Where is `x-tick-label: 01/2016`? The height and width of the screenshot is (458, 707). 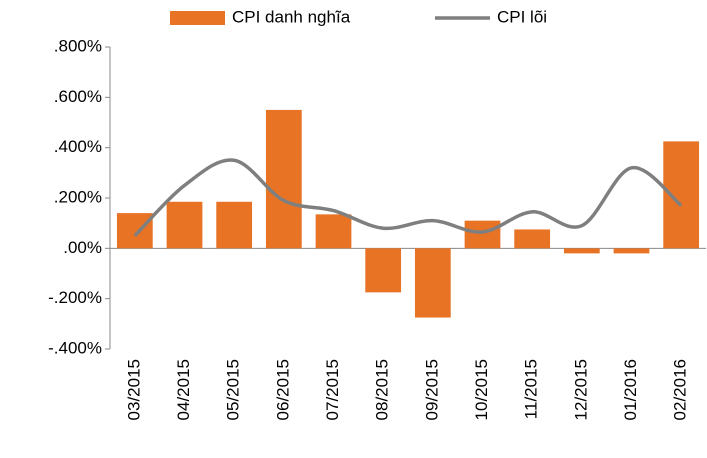 x-tick-label: 01/2016 is located at coordinates (630, 389).